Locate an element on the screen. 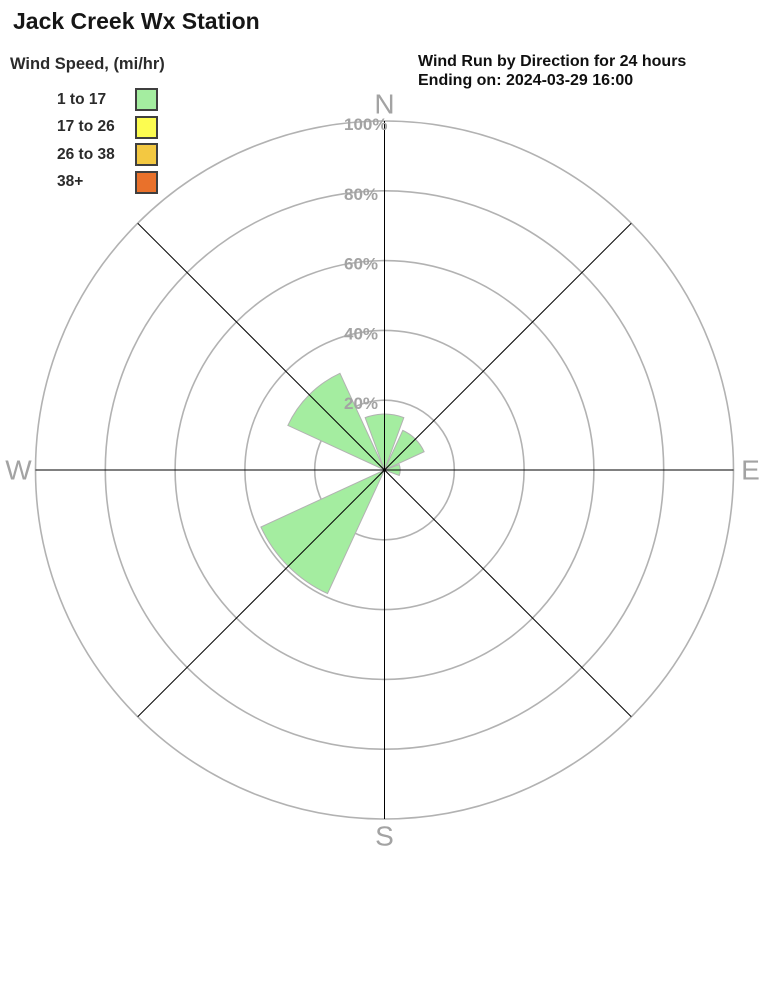  compass-label-E: E is located at coordinates (750, 470).